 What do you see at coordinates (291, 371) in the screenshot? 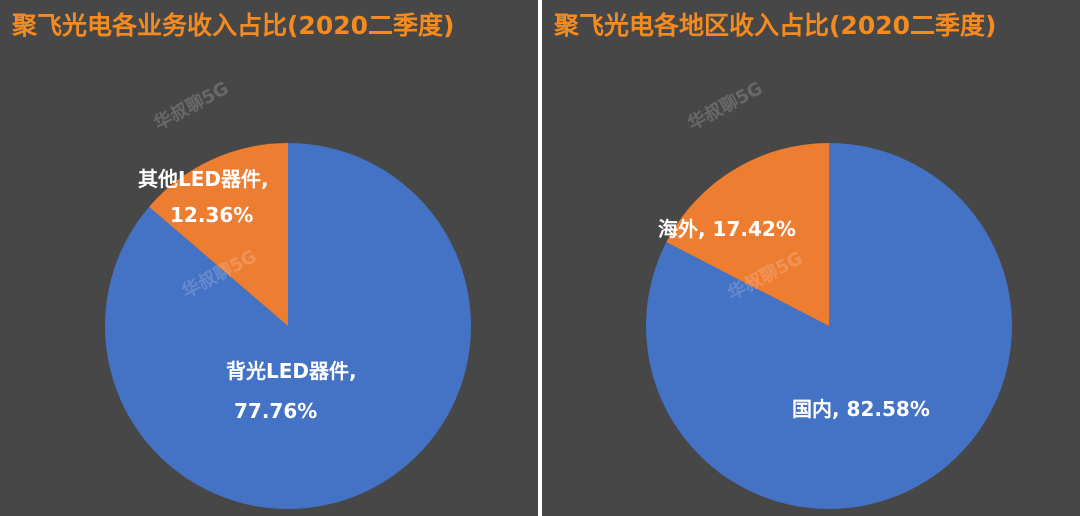
I see `slice-label-backlight-led: 背光LED器件,` at bounding box center [291, 371].